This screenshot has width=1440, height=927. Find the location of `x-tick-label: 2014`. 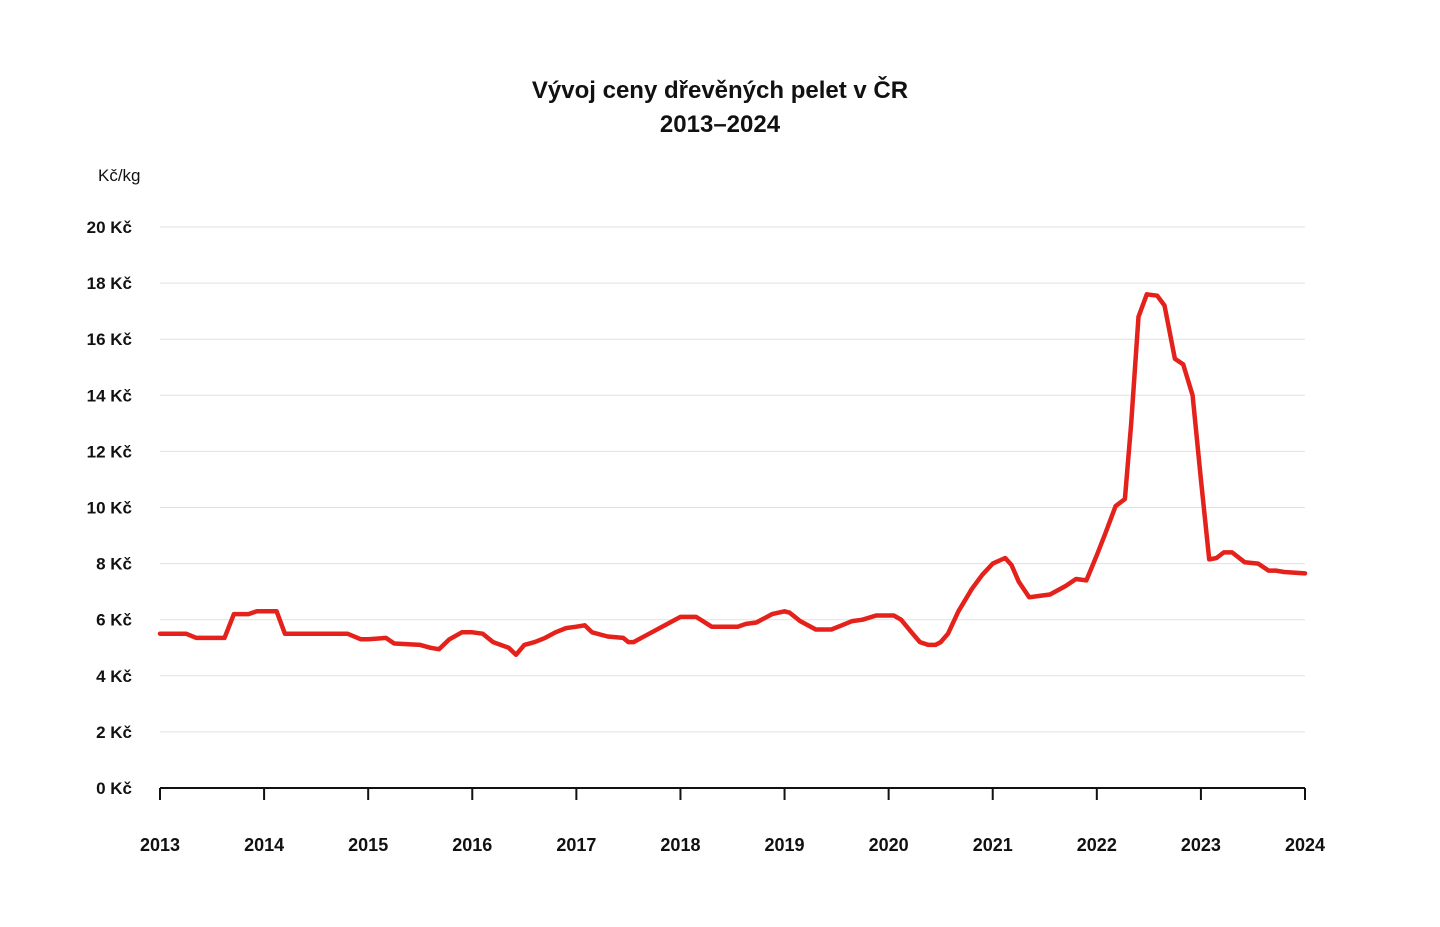

x-tick-label: 2014 is located at coordinates (264, 845).